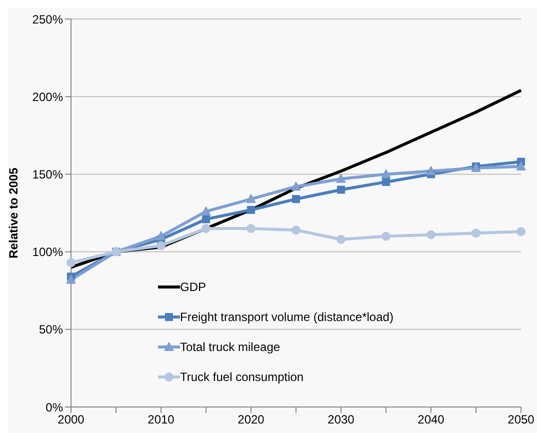  Describe the element at coordinates (13, 212) in the screenshot. I see `y-axis-title: Relative to 2005` at that location.